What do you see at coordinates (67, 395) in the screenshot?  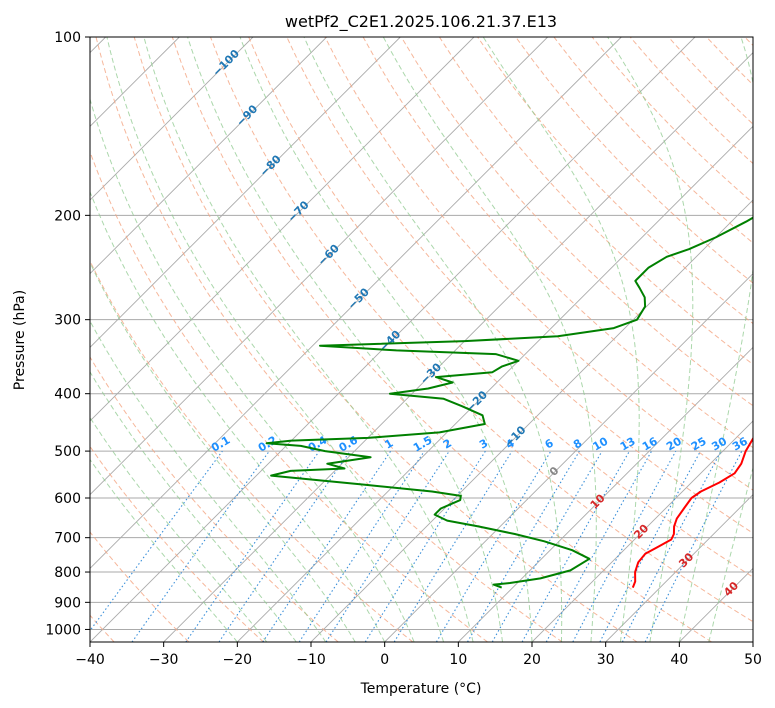 I see `y-tick-label: 400` at bounding box center [67, 395].